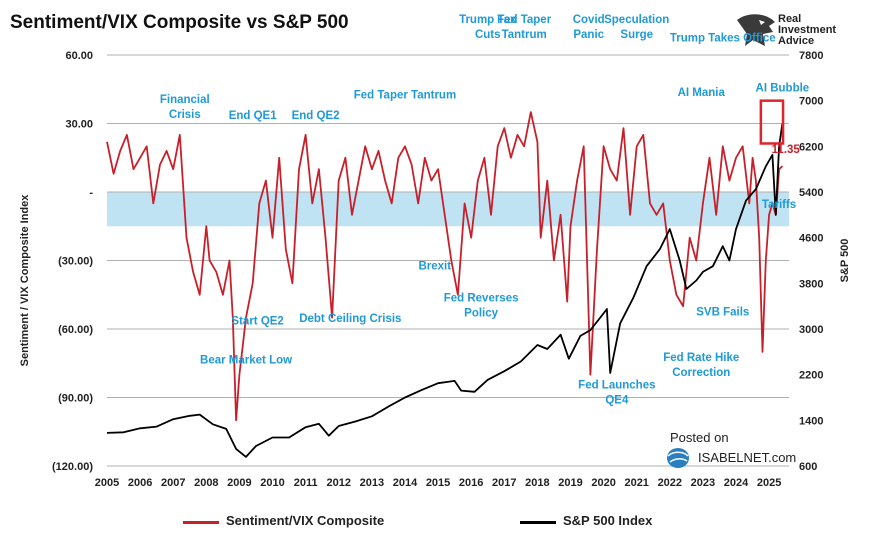 This screenshot has width=880, height=550. I want to click on annotation-label: AI Mania, so click(702, 93).